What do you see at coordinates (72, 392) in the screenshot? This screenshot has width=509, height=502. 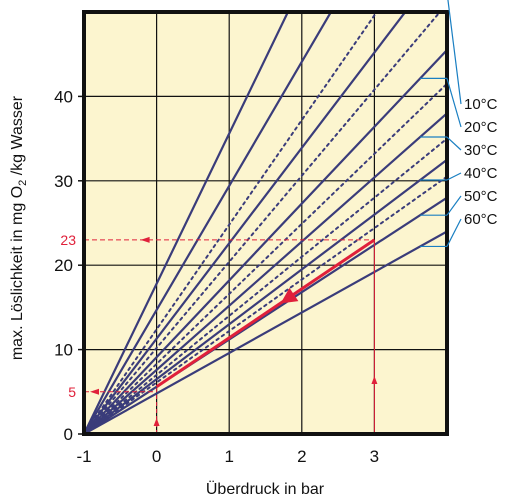 I see `example-read-label-0: 5` at bounding box center [72, 392].